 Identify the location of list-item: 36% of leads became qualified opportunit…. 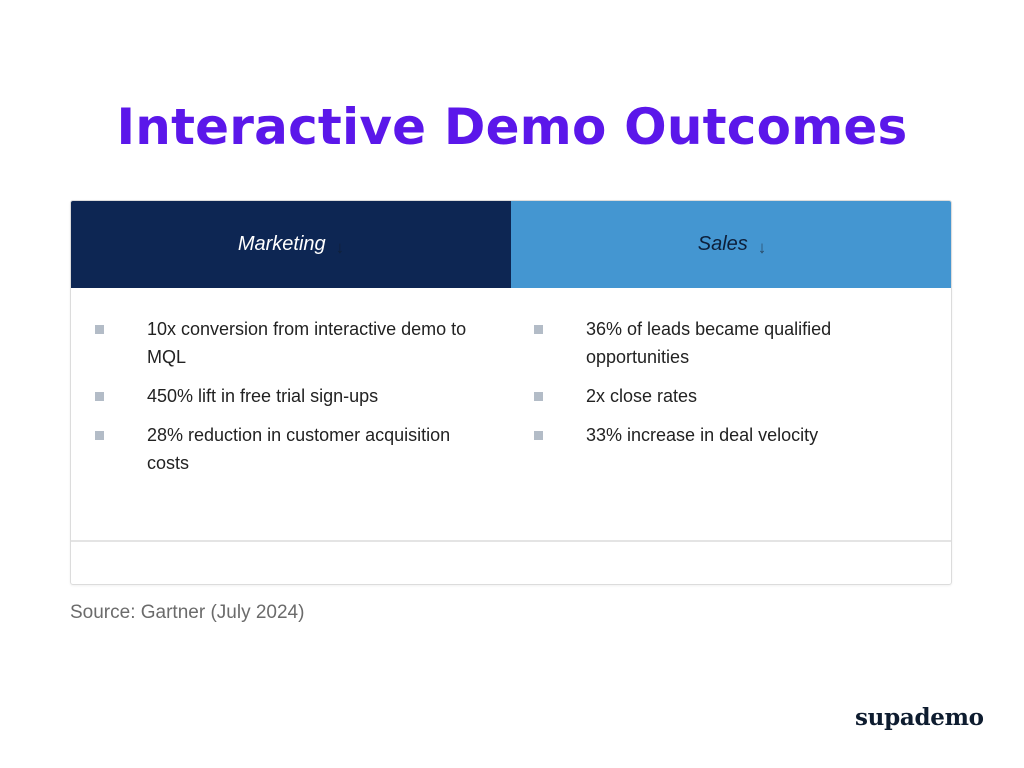
(730, 343).